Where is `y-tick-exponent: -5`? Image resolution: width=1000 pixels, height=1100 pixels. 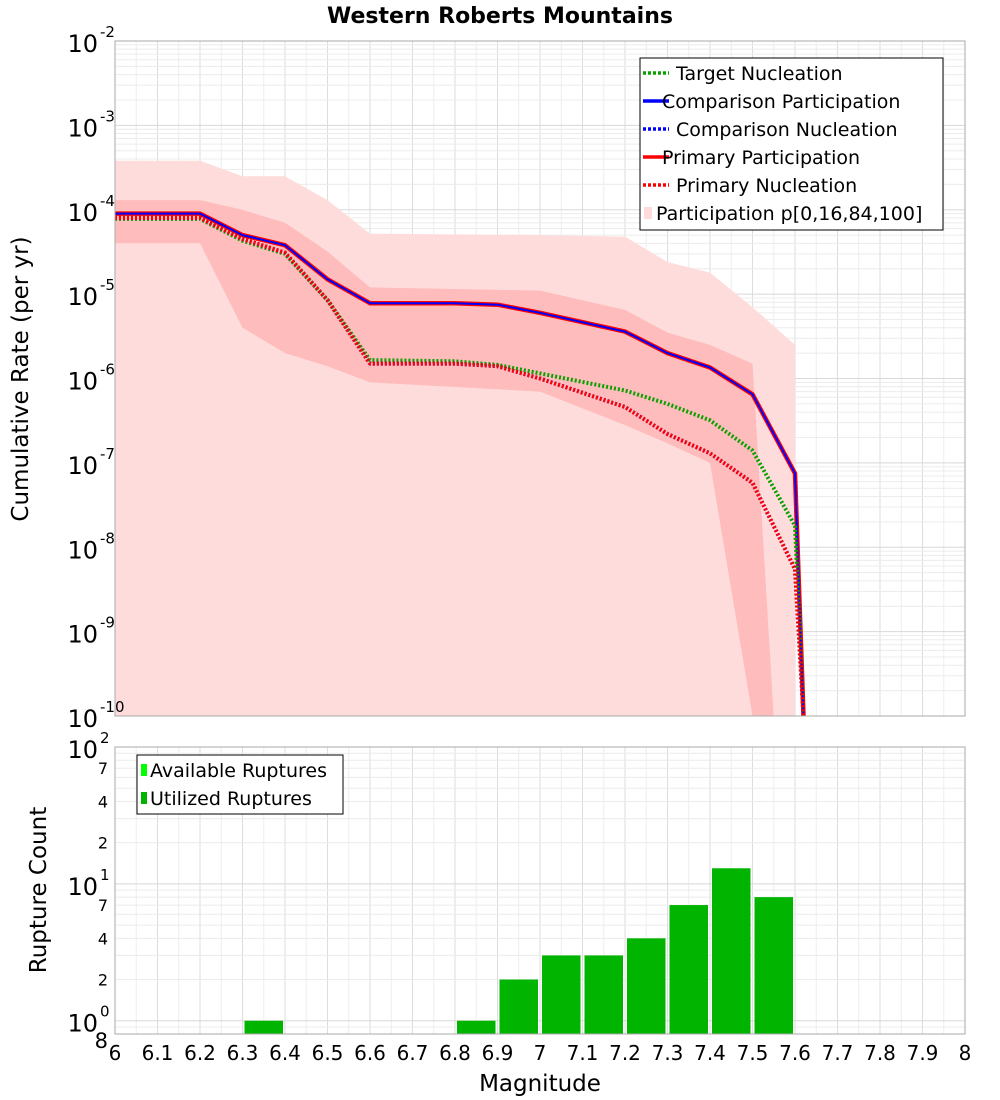
y-tick-exponent: -5 is located at coordinates (107, 285).